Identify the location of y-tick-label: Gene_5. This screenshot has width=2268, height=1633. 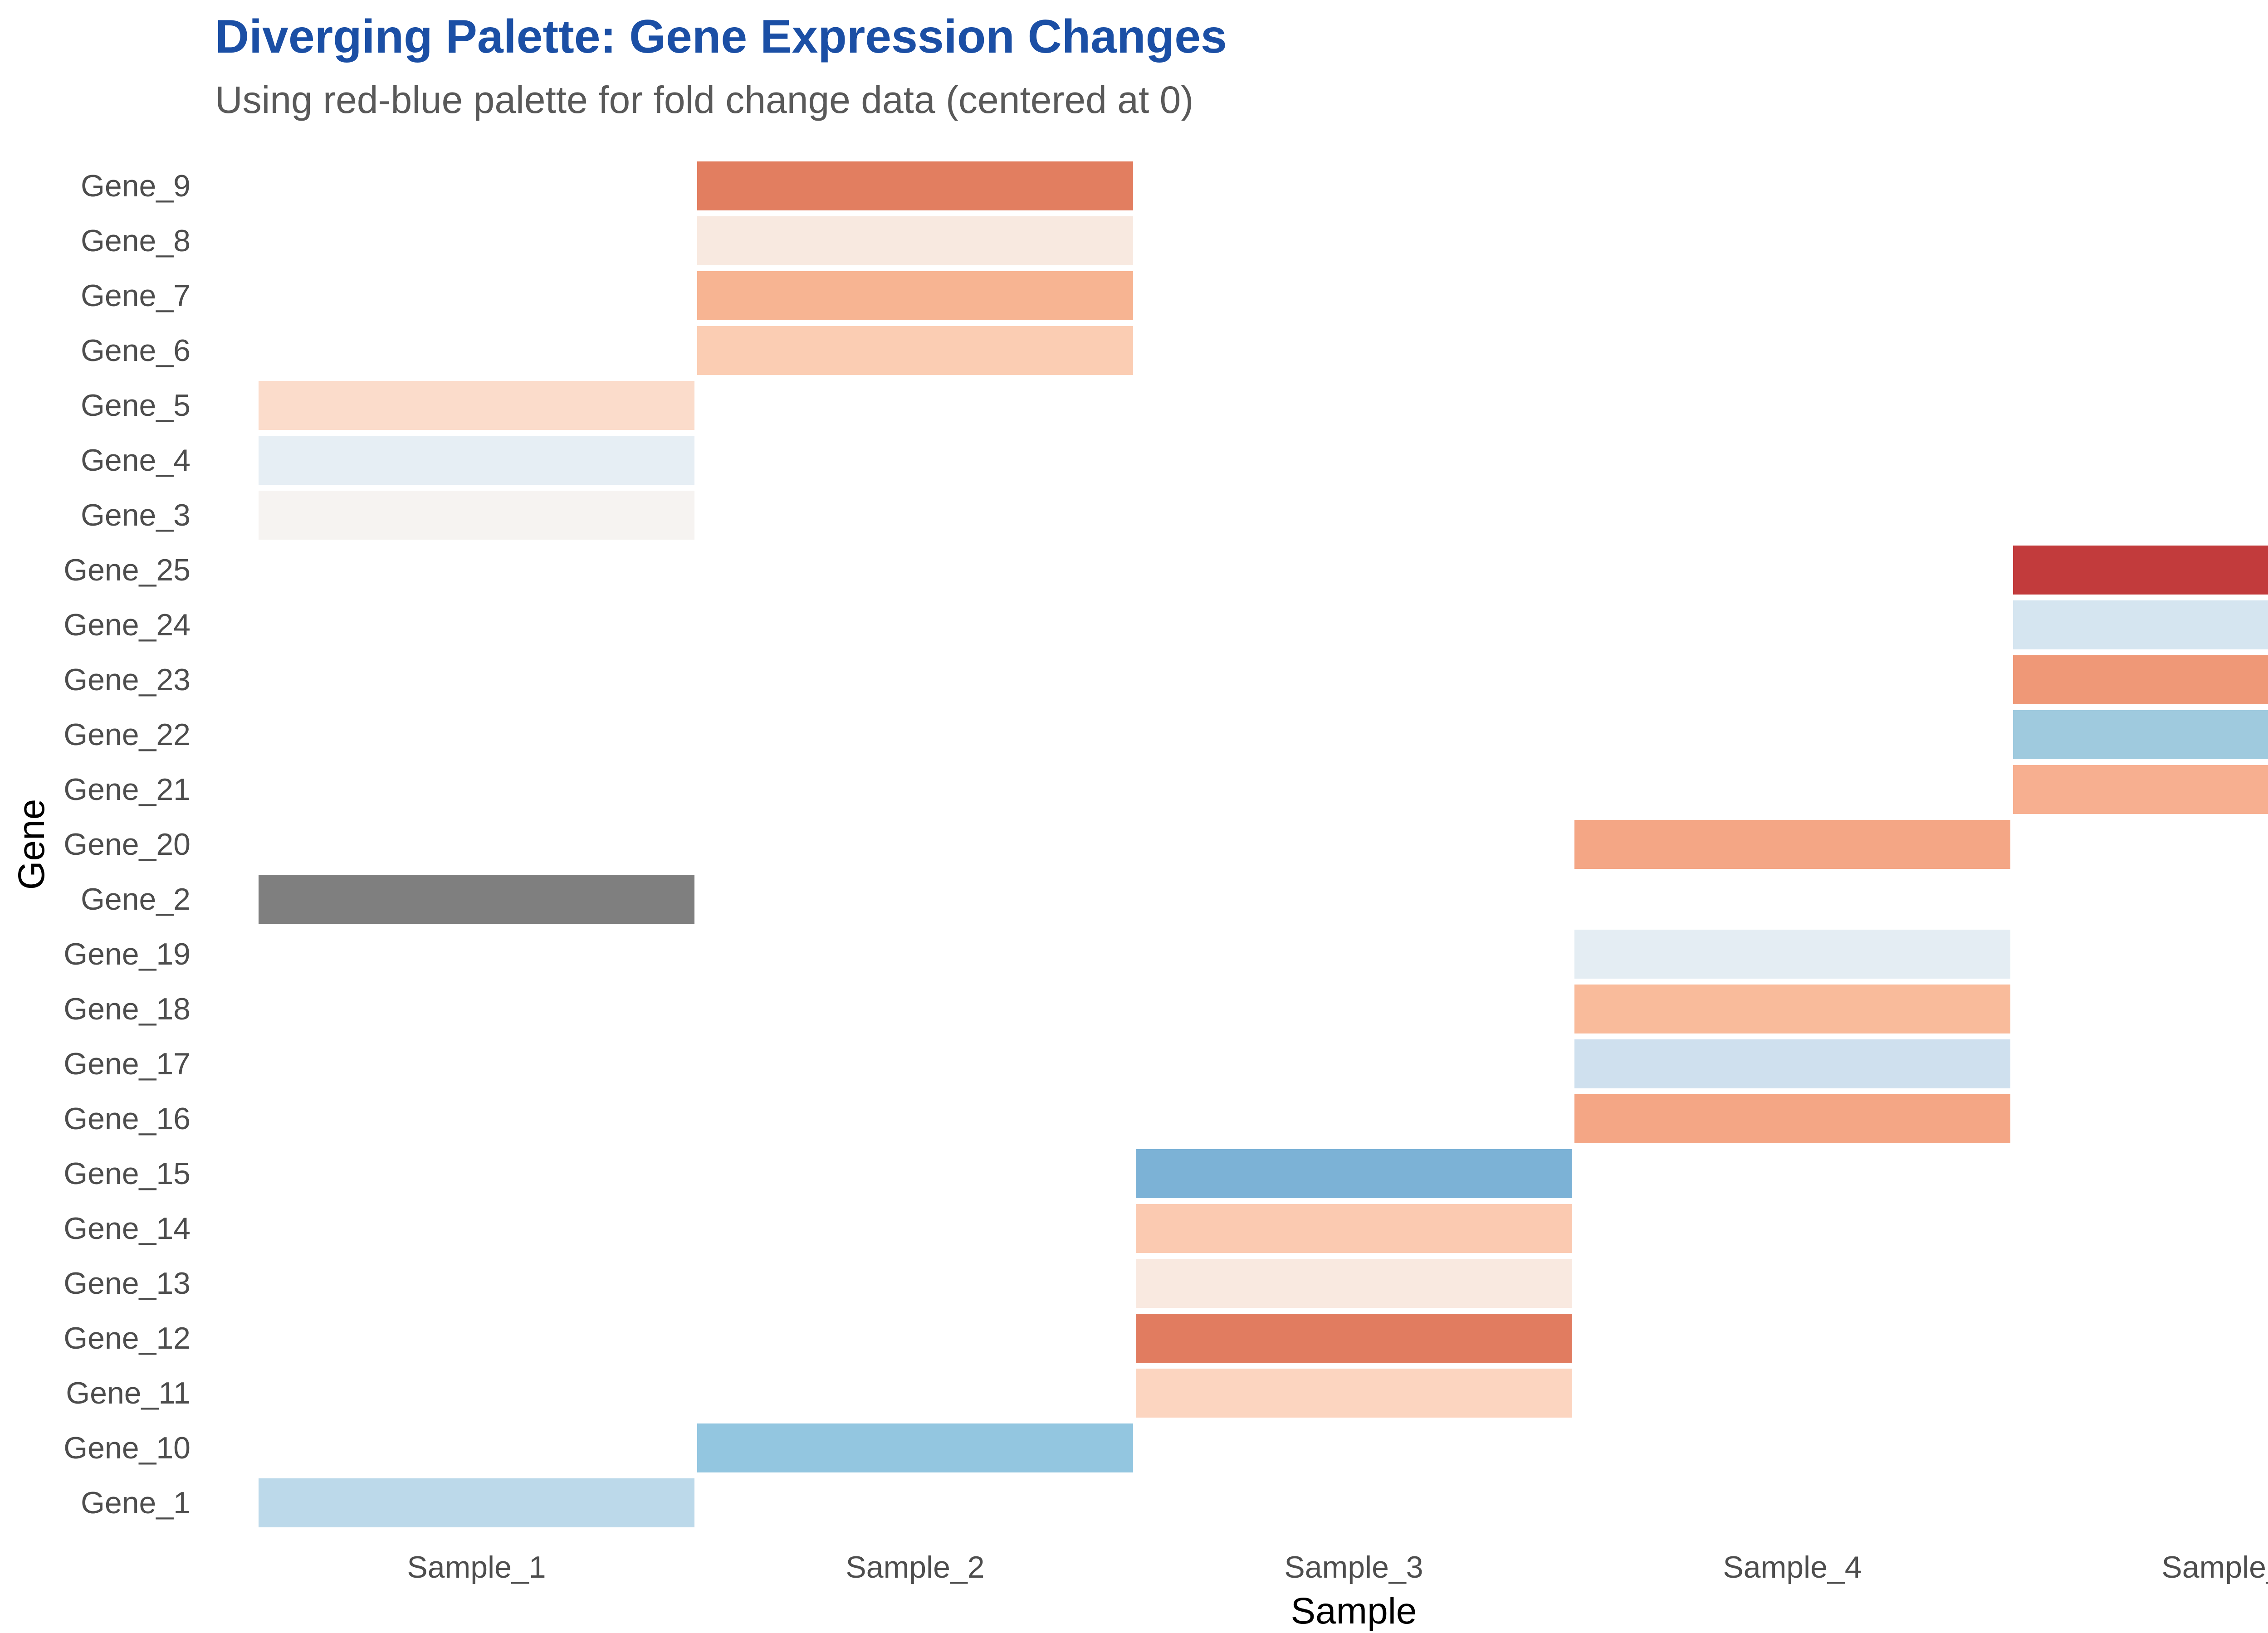
(136, 405).